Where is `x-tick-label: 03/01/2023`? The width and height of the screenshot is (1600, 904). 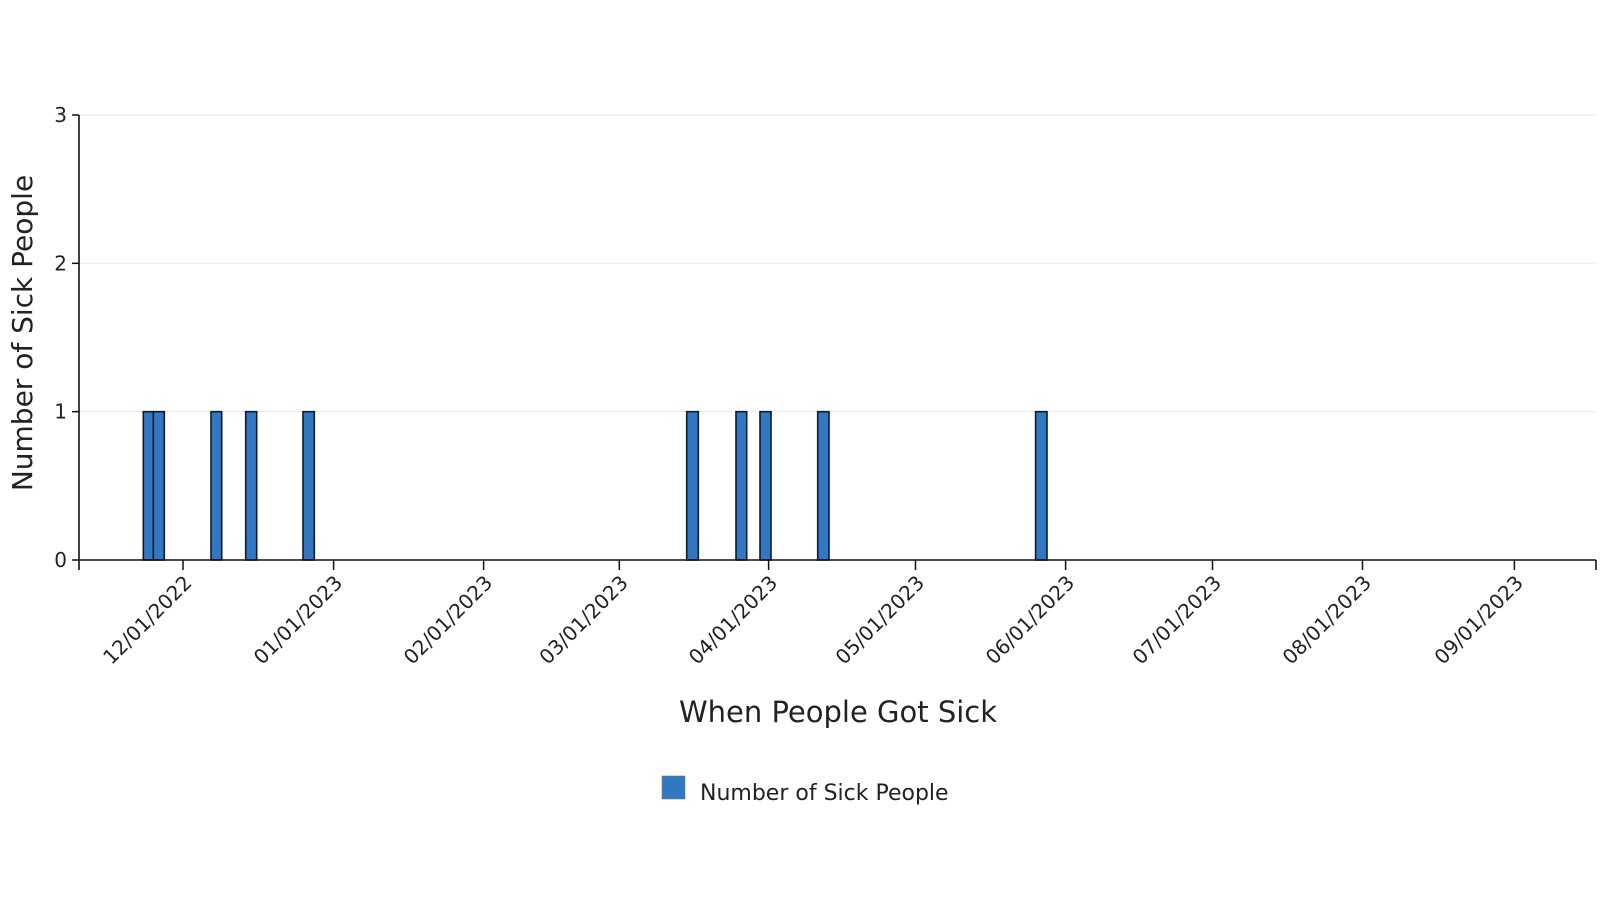
x-tick-label: 03/01/2023 is located at coordinates (583, 620).